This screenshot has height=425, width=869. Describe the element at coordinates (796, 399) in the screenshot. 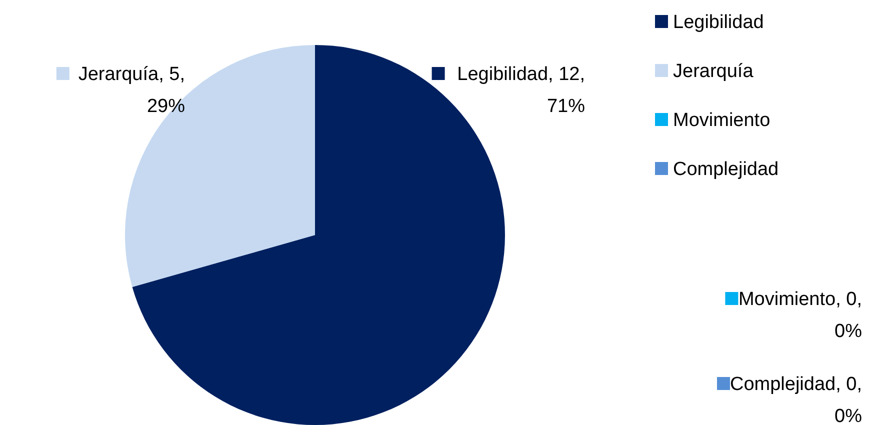

I see `text: Complejidad, 0, 0%` at that location.